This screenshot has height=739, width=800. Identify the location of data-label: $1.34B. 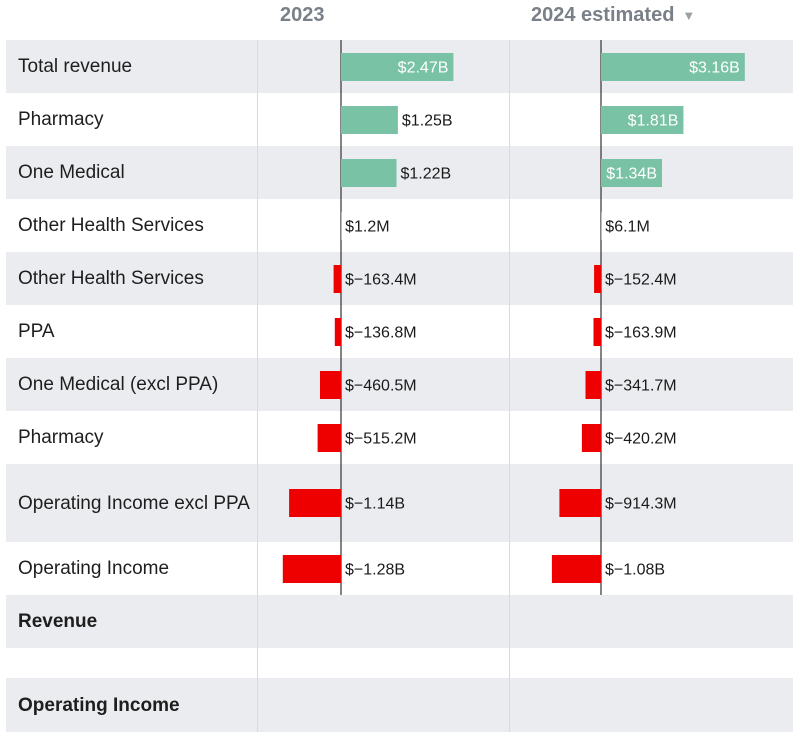
(631, 174).